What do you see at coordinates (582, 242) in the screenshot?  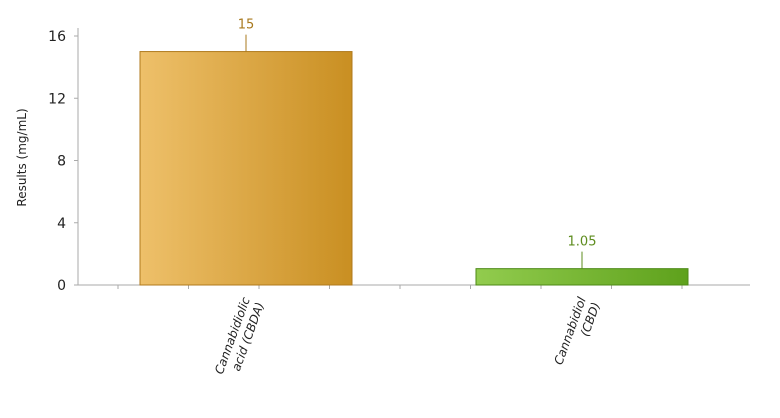 I see `data-label: 1.05` at bounding box center [582, 242].